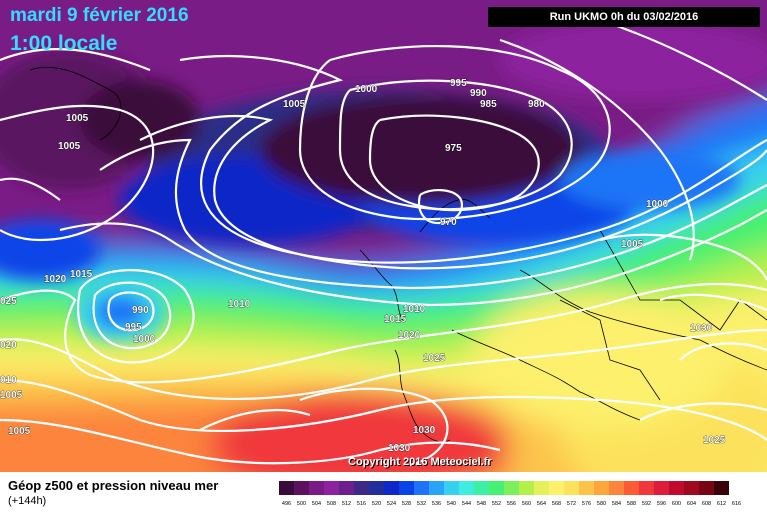  Describe the element at coordinates (286, 504) in the screenshot. I see `legend-label: 496` at that location.